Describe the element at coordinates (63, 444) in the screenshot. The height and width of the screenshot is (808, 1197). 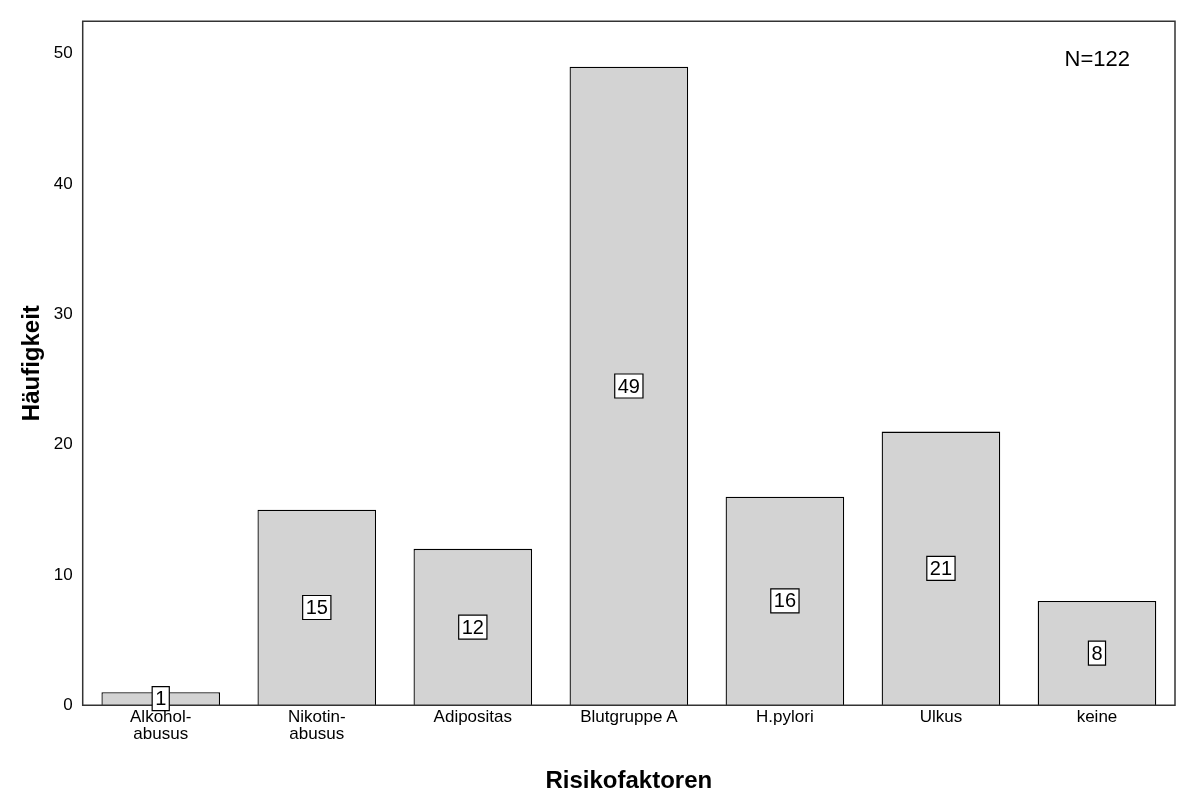
I see `y-tick-label: 20` at that location.